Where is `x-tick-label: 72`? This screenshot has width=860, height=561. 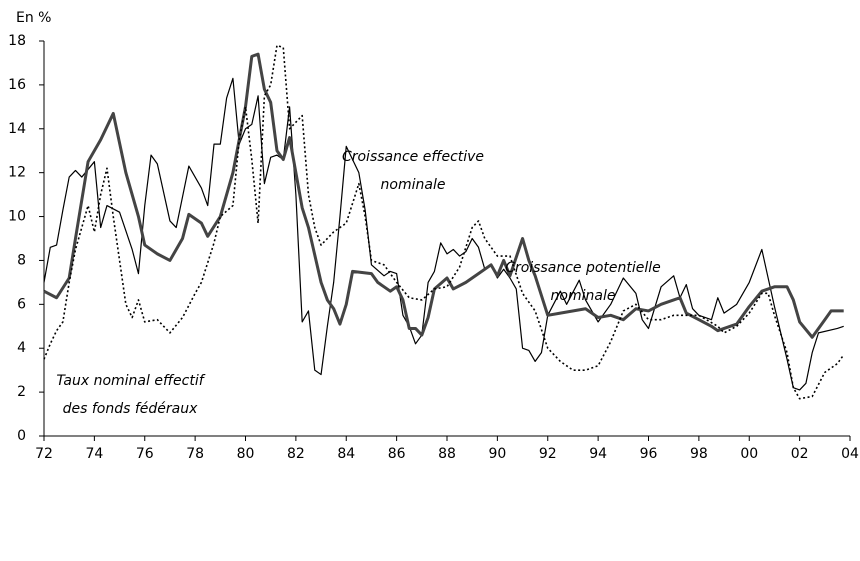
x-tick-label: 72 is located at coordinates (44, 454).